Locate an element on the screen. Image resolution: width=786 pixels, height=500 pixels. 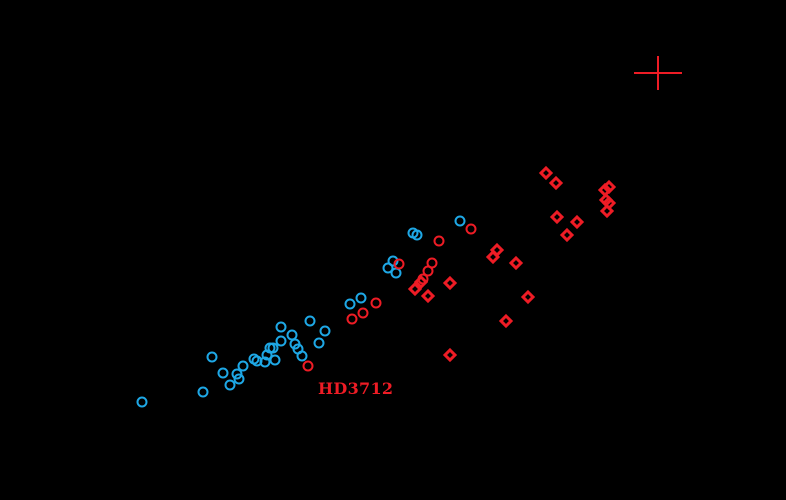
error-bar-cross is located at coordinates (658, 73).